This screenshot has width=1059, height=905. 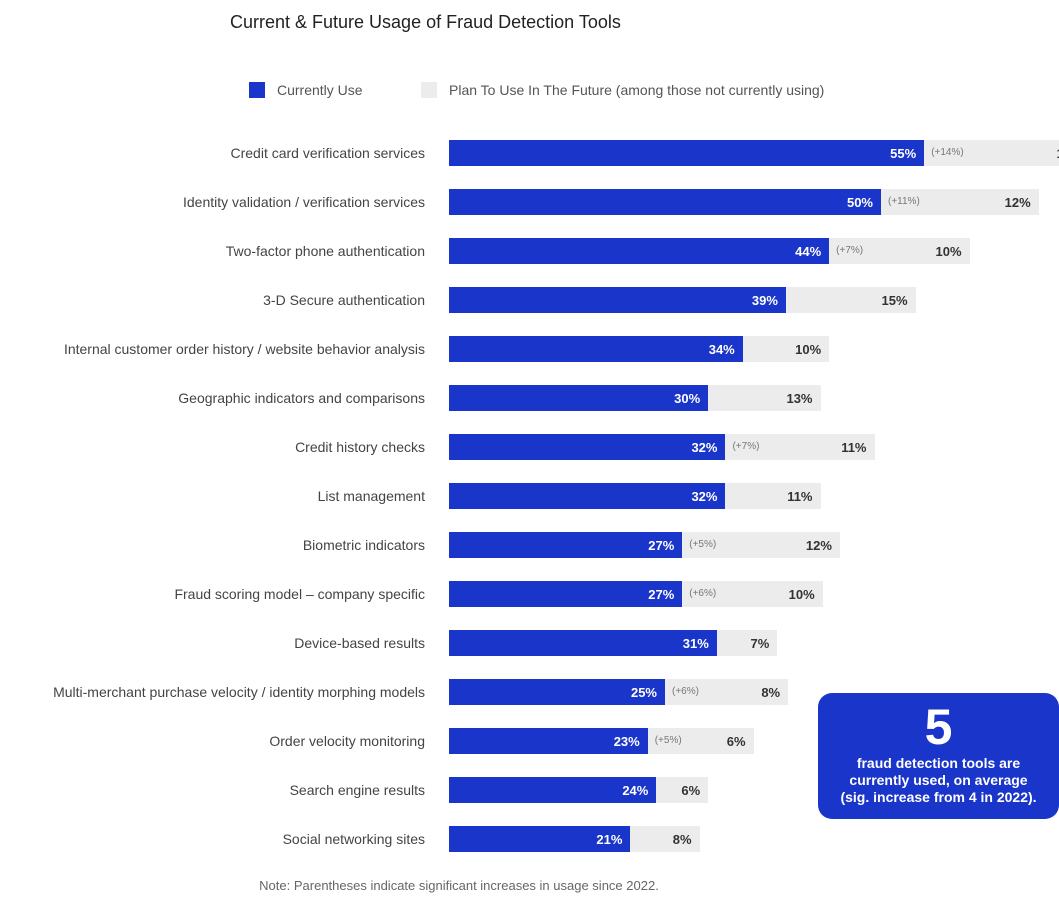 I want to click on category-label: Fraud scoring model – company specific, so click(x=299, y=594).